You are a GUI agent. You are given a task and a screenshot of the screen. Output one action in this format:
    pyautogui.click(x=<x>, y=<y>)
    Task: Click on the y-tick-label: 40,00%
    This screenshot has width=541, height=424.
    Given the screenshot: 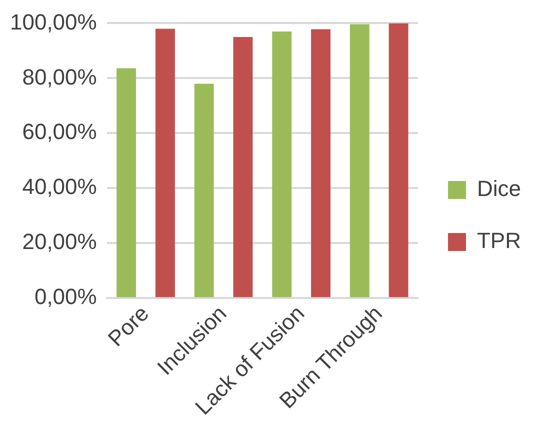 What is the action you would take?
    pyautogui.click(x=59, y=187)
    